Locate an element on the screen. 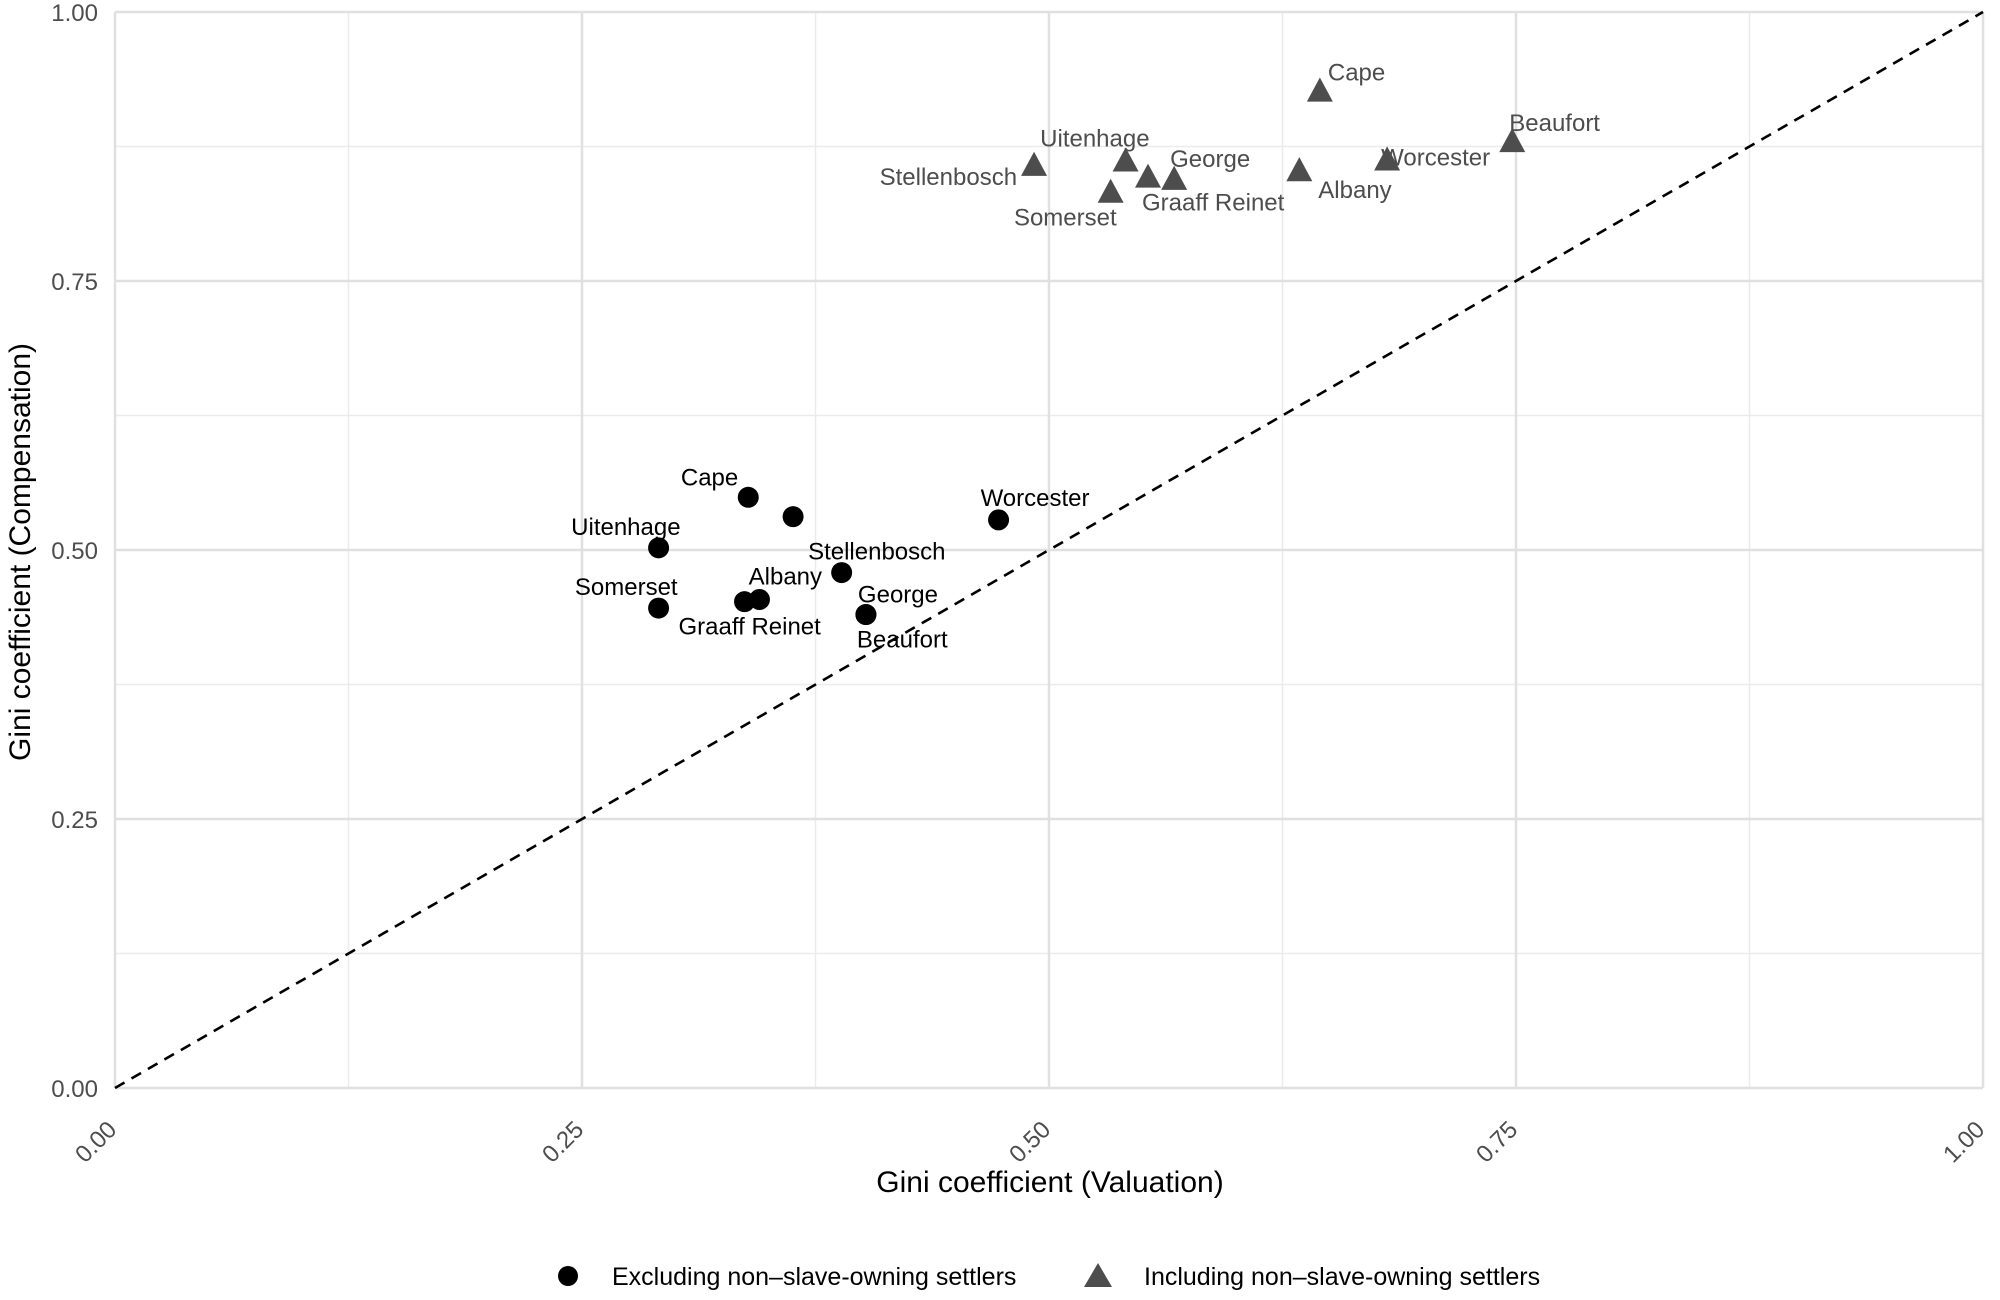  y-tick-label: 0.75 is located at coordinates (74, 282).